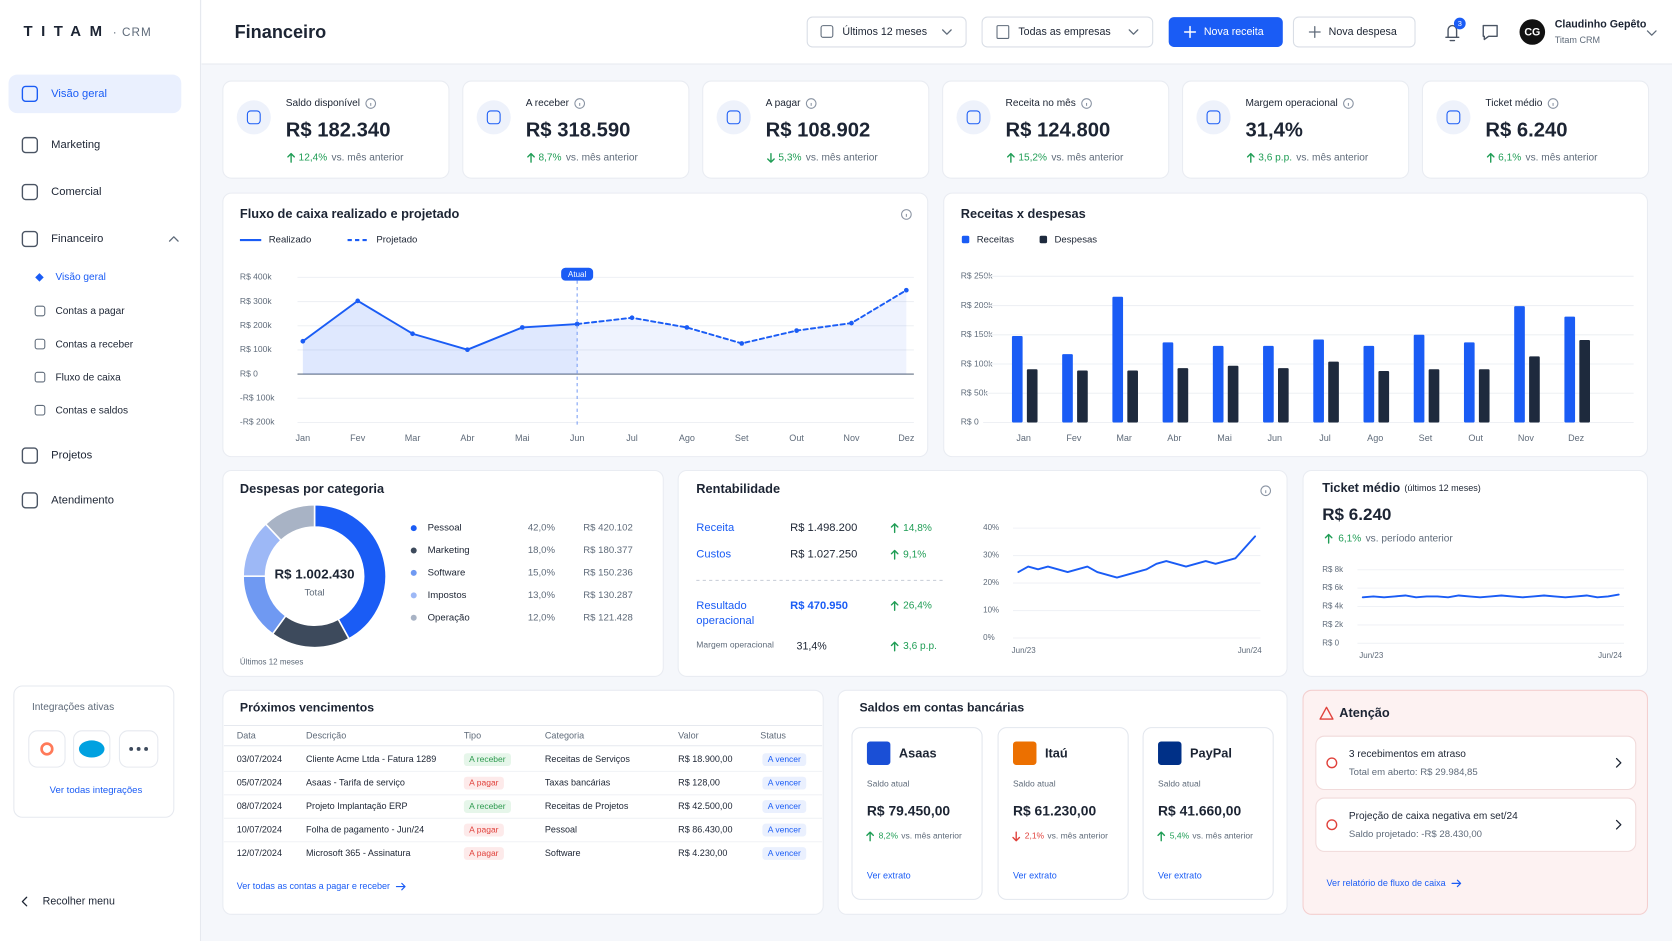 Image resolution: width=1672 pixels, height=941 pixels. I want to click on metric-value: R$ 1.498.200, so click(823, 528).